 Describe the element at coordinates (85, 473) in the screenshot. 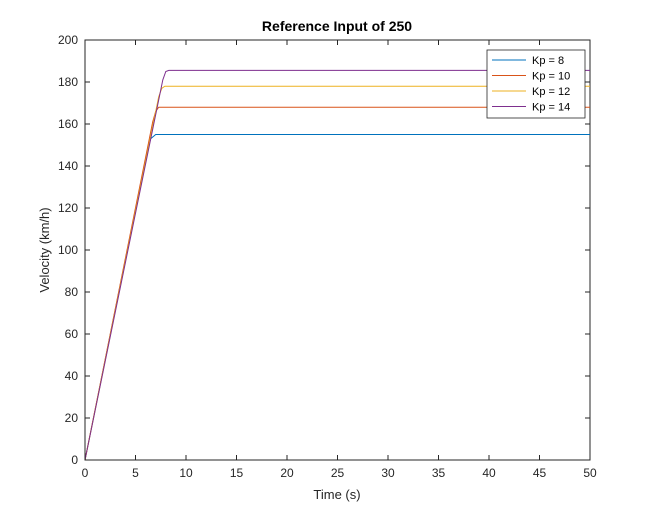

I see `x-tick-label: 0` at that location.